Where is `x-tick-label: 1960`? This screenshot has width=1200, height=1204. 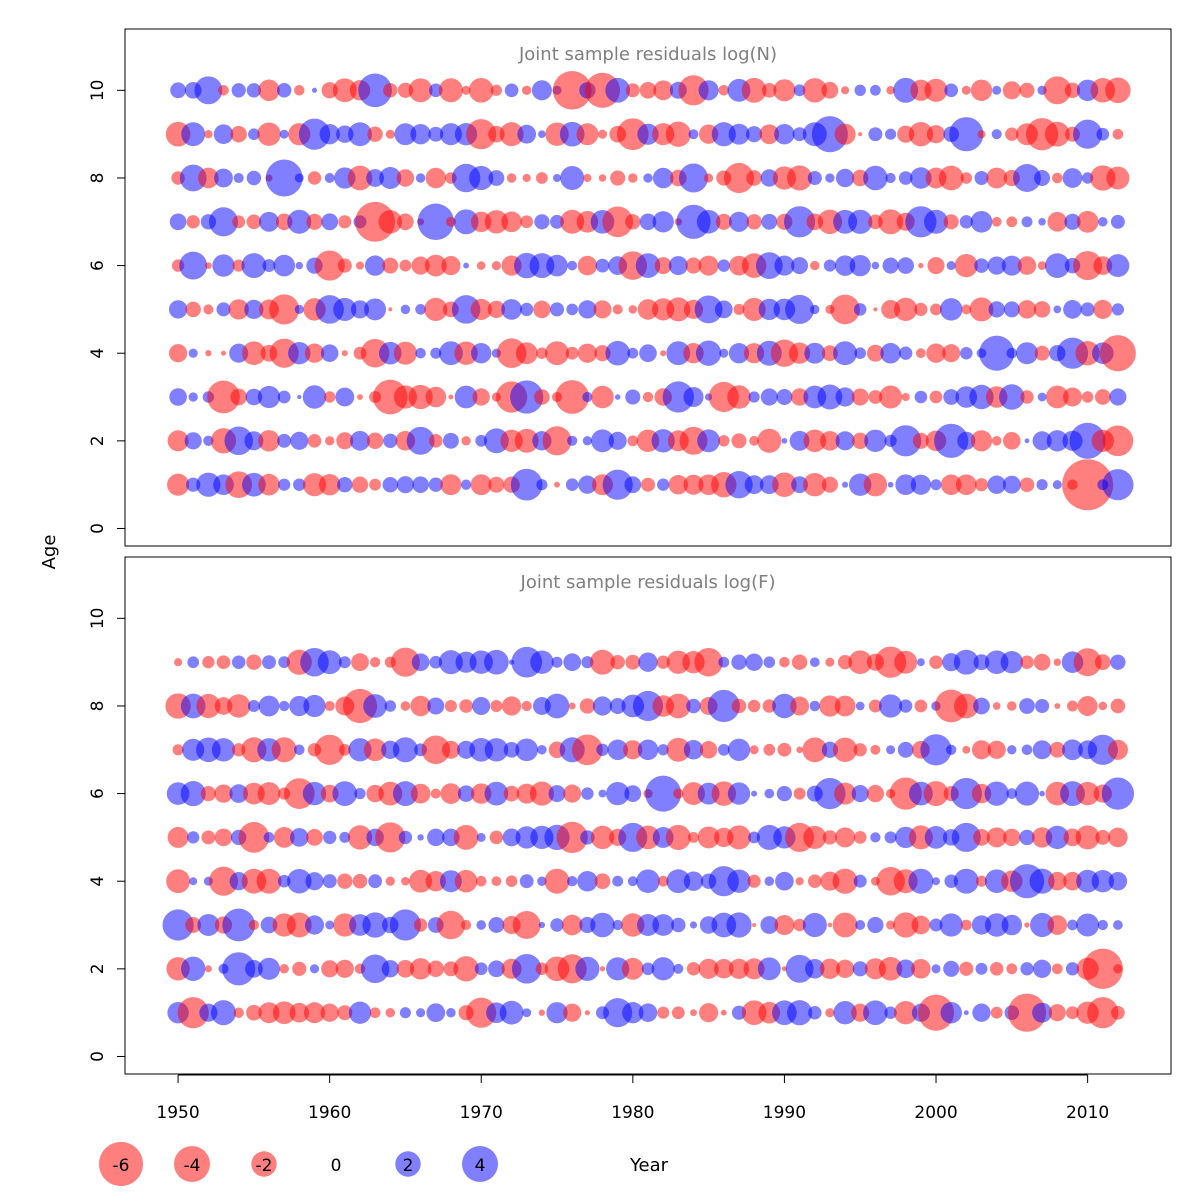
x-tick-label: 1960 is located at coordinates (329, 1113).